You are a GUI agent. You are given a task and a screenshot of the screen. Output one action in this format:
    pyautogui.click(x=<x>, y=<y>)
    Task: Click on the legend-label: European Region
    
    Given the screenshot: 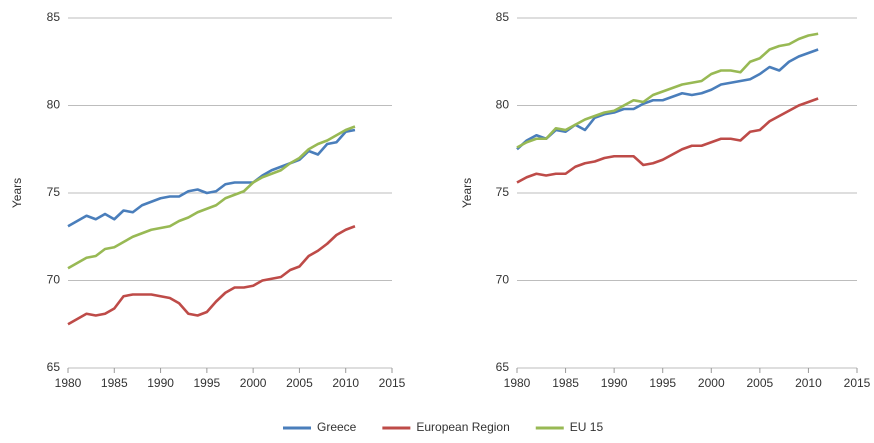 What is the action you would take?
    pyautogui.click(x=462, y=427)
    